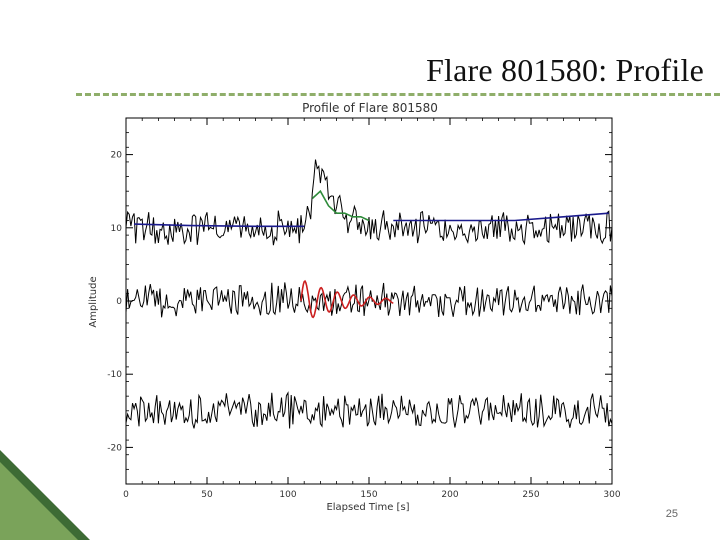 The height and width of the screenshot is (540, 720). What do you see at coordinates (93, 301) in the screenshot?
I see `y-axis-label: Amplitude` at bounding box center [93, 301].